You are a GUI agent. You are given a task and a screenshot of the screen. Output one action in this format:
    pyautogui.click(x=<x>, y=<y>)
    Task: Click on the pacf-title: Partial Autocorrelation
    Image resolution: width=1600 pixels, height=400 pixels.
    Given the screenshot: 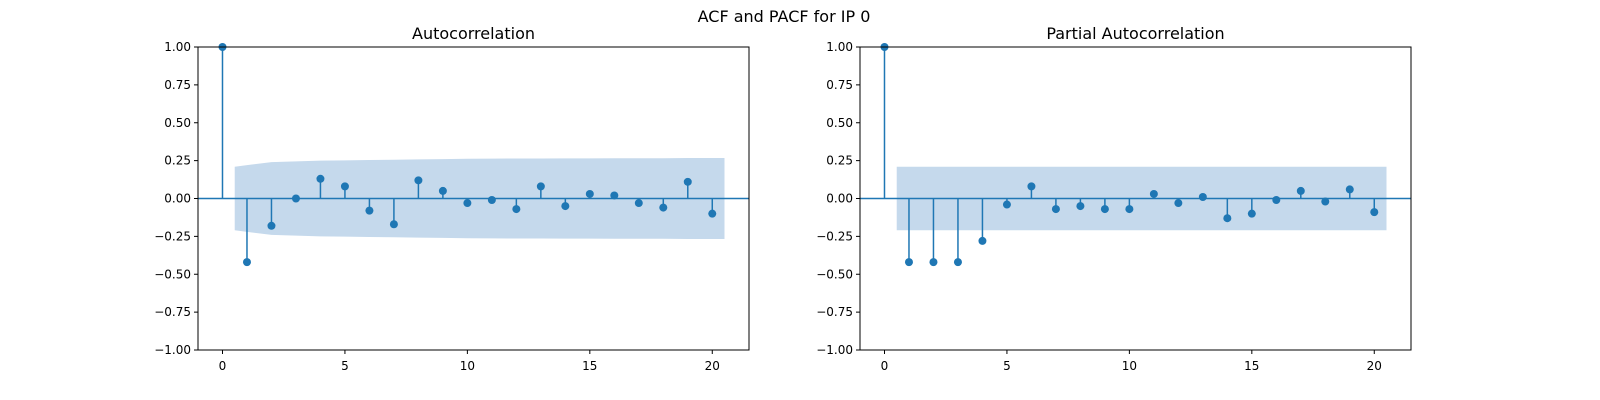 What is the action you would take?
    pyautogui.click(x=1135, y=33)
    